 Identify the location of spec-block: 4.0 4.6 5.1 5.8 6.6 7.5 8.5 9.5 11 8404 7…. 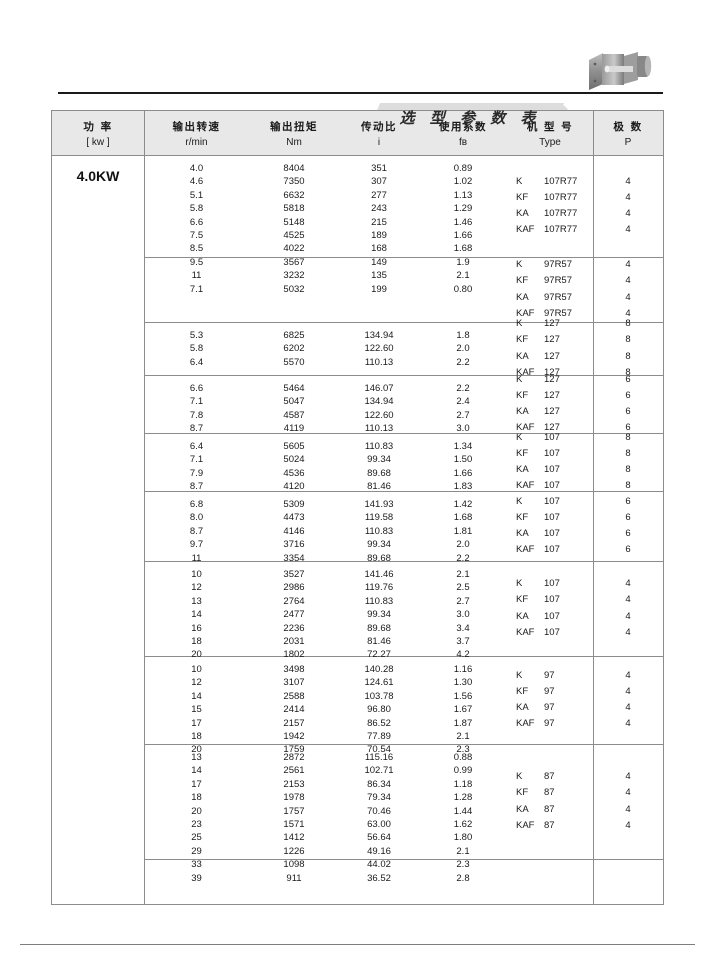
(403, 218).